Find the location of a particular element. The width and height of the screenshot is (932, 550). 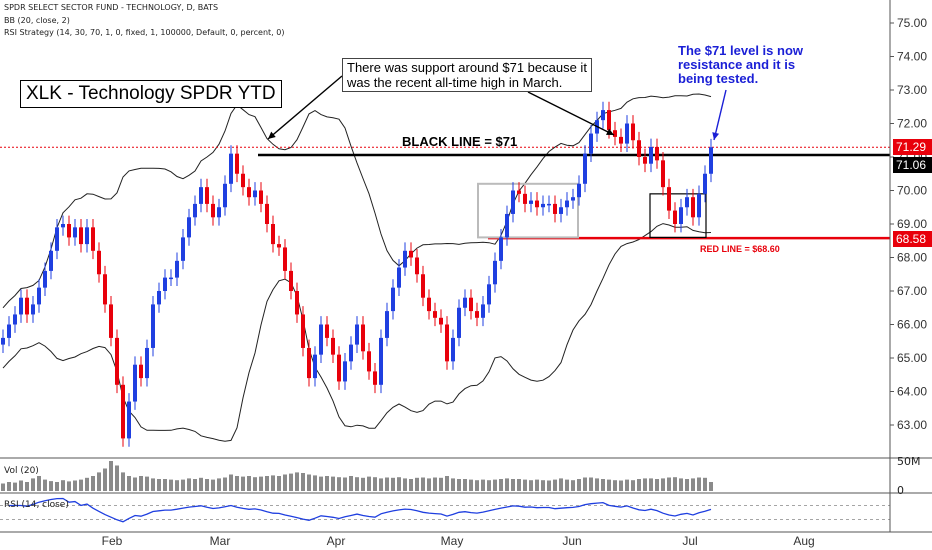

y-tick-label: 73.00 is located at coordinates (912, 90).